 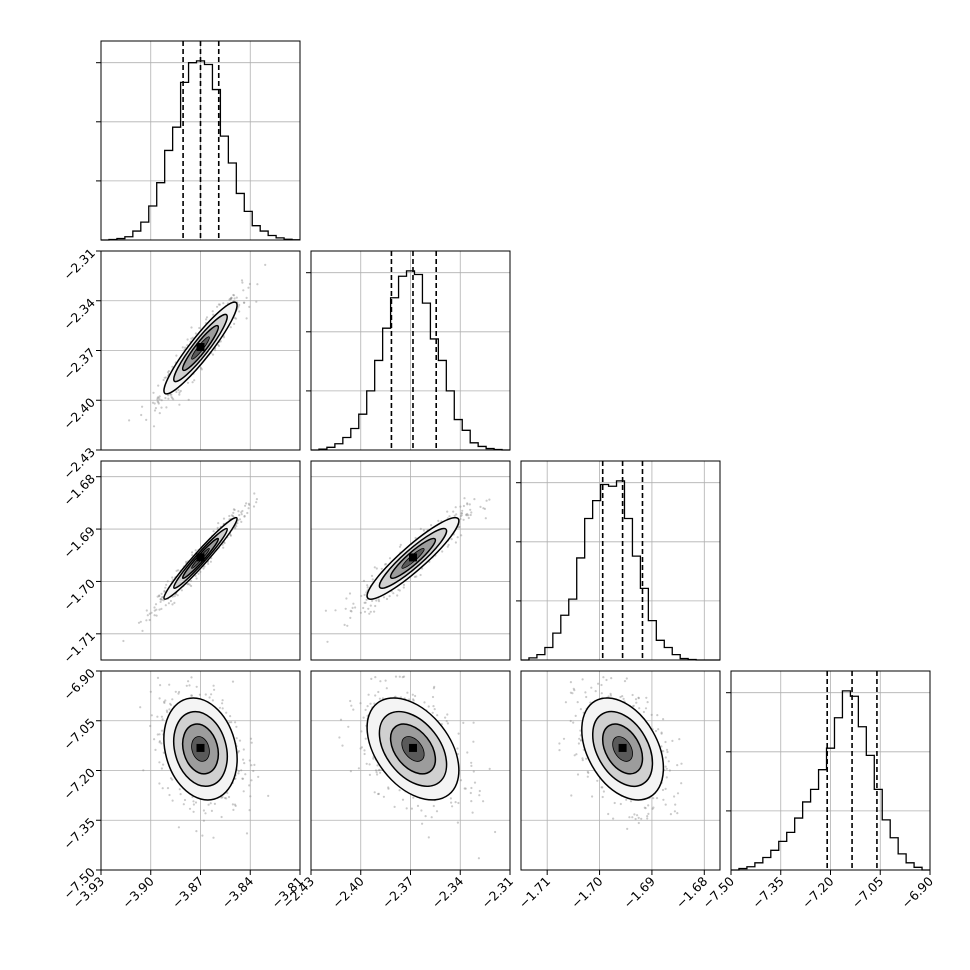 I want to click on y-tick-label: −7.35, so click(x=79, y=834).